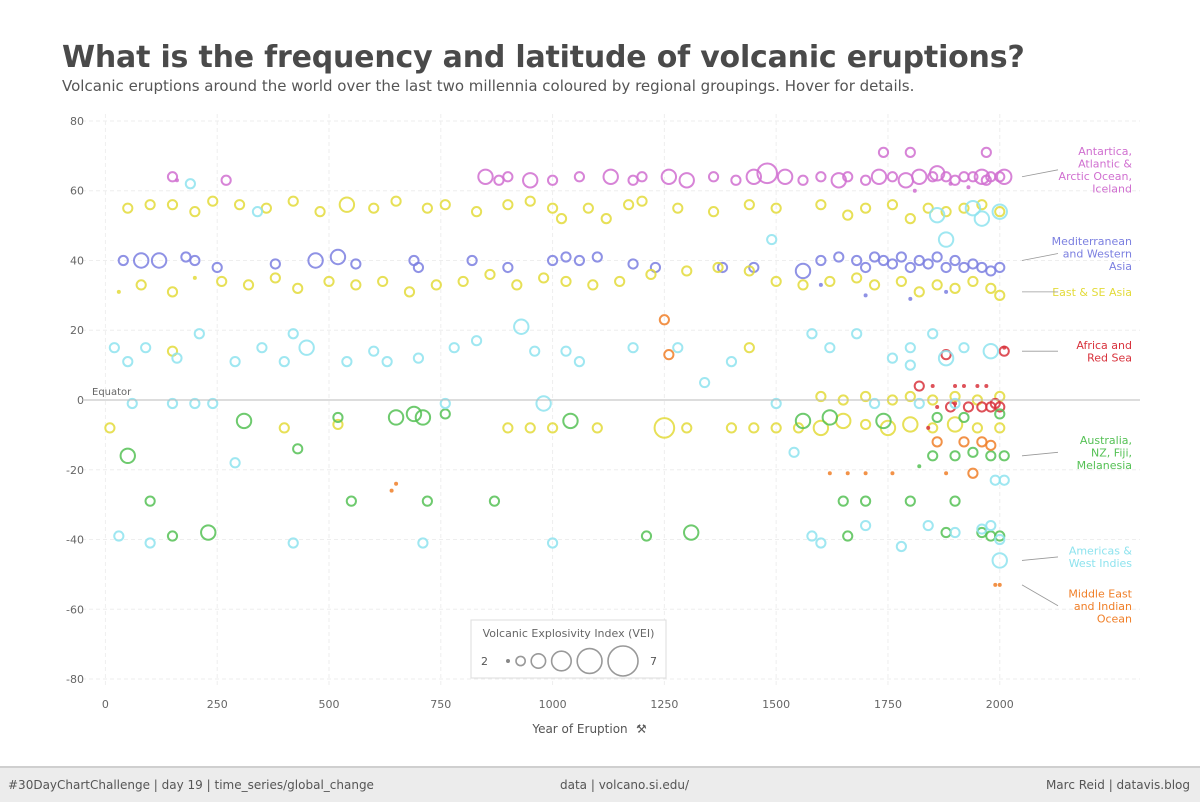 This screenshot has width=1200, height=802. I want to click on region-label: East & SE Asia, so click(1092, 292).